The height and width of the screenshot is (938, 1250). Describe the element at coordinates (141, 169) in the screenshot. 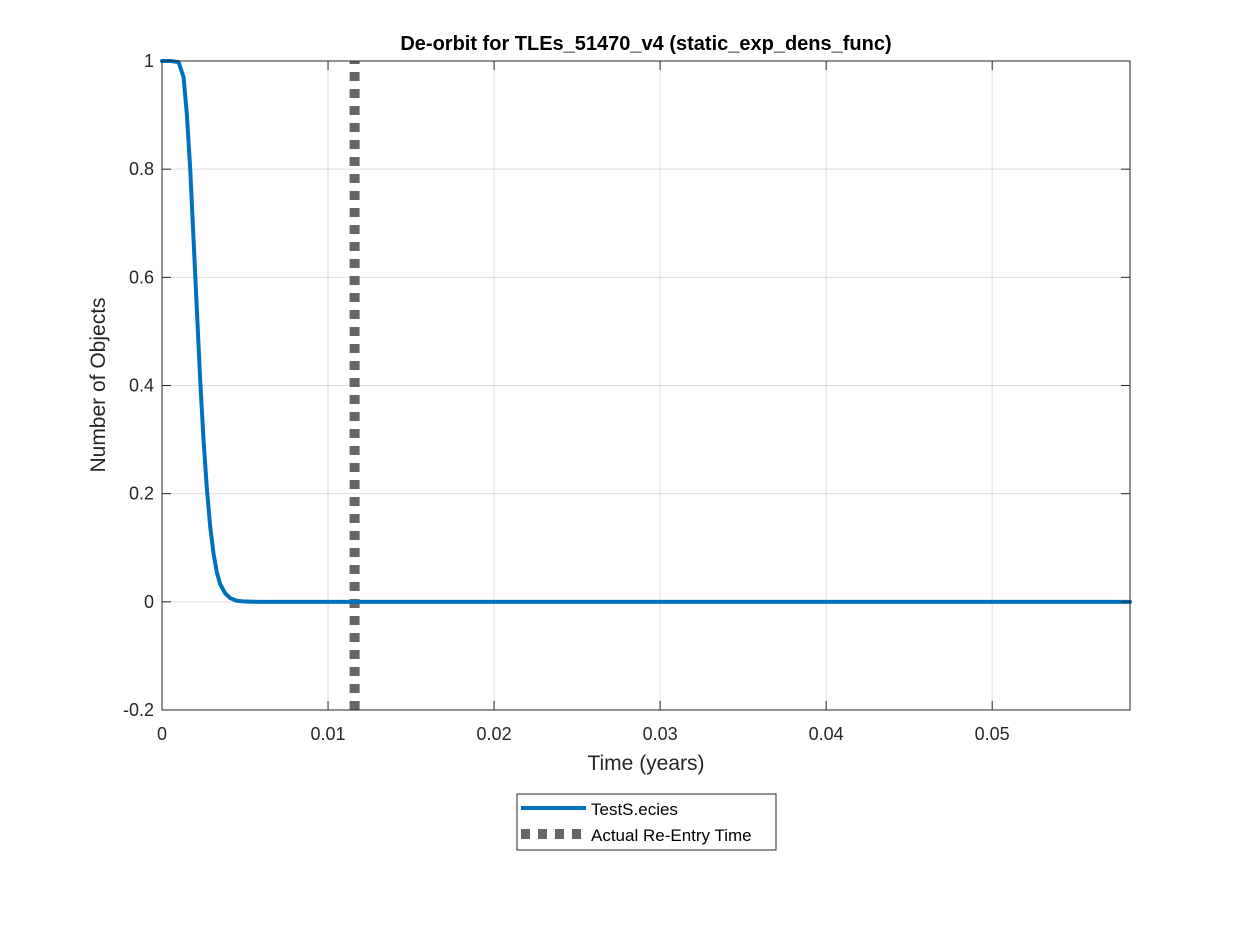

I see `y-tick-label: 0.8` at that location.